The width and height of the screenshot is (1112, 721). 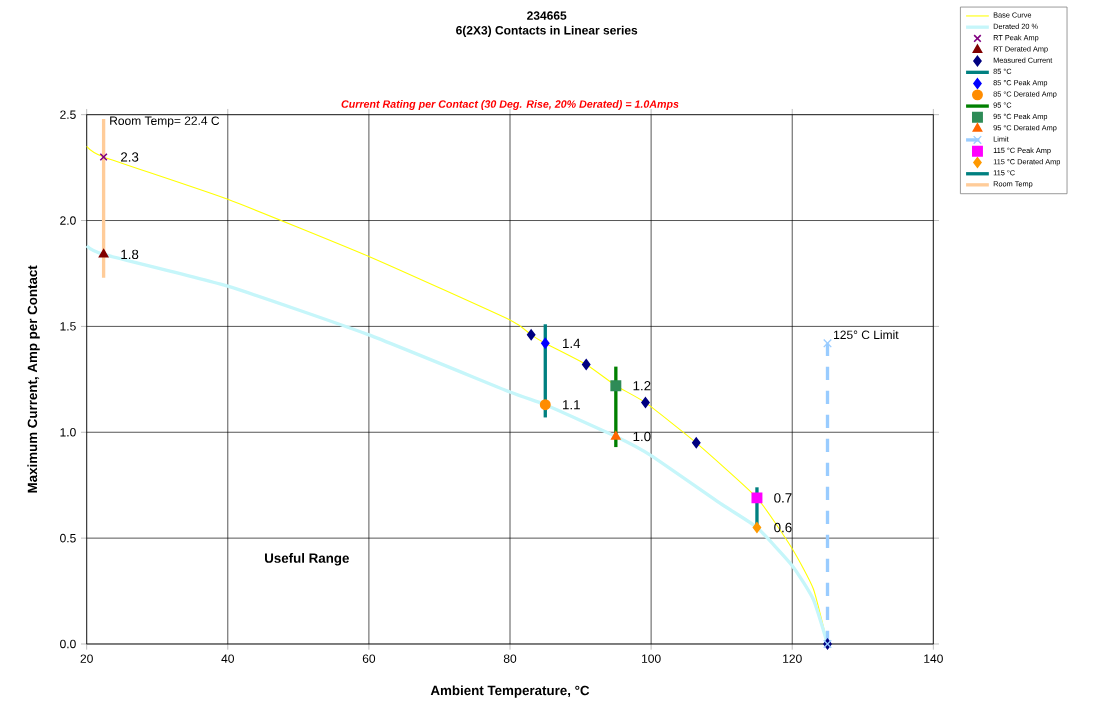 What do you see at coordinates (68, 538) in the screenshot?
I see `y-tick-label: 0.5` at bounding box center [68, 538].